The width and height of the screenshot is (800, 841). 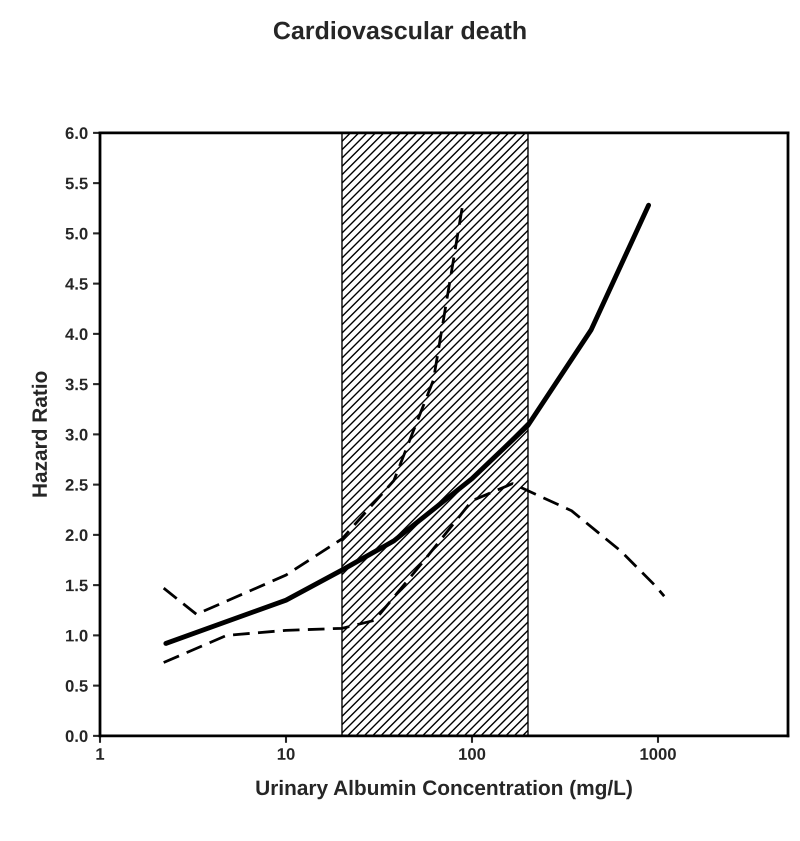 What do you see at coordinates (77, 586) in the screenshot?
I see `y-tick-label: 1.5` at bounding box center [77, 586].